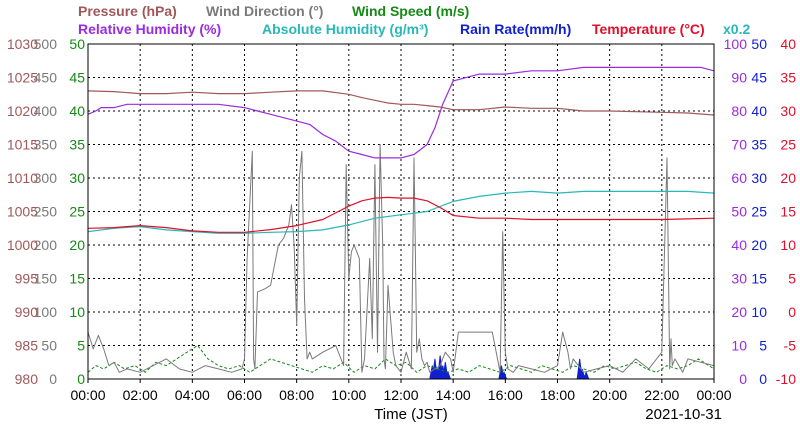 This screenshot has height=434, width=800. Describe the element at coordinates (505, 395) in the screenshot. I see `x-tick-label: 16:00` at that location.